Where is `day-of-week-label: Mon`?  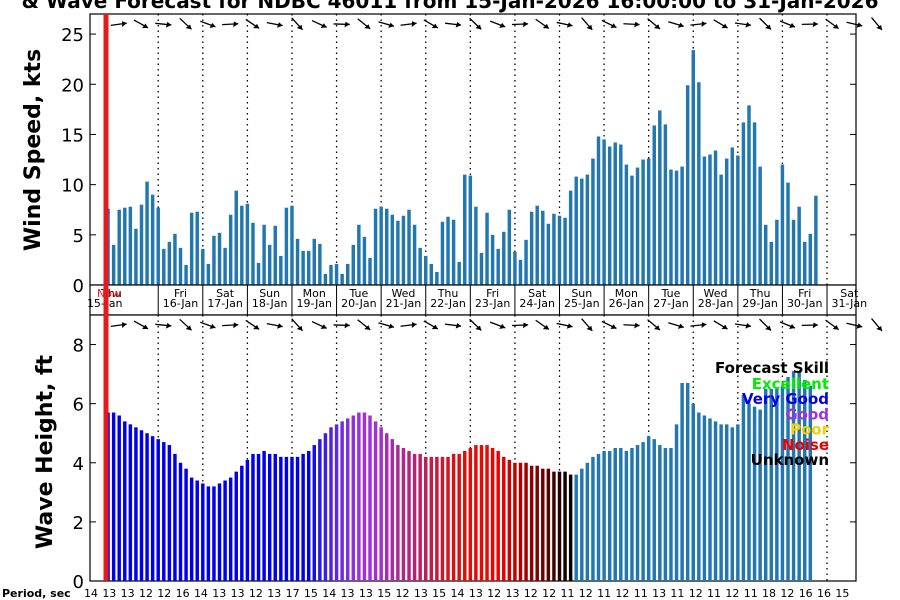 day-of-week-label: Mon is located at coordinates (626, 293).